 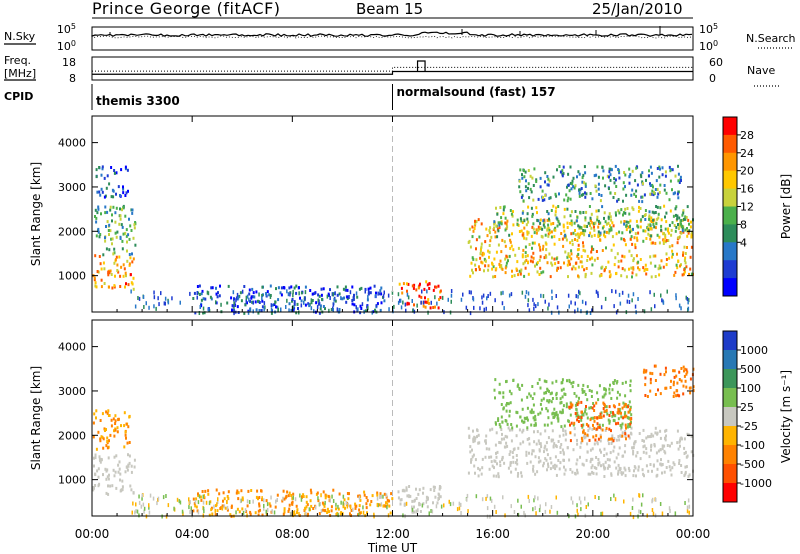 I want to click on freq-tick-top: 18, so click(x=69, y=62).